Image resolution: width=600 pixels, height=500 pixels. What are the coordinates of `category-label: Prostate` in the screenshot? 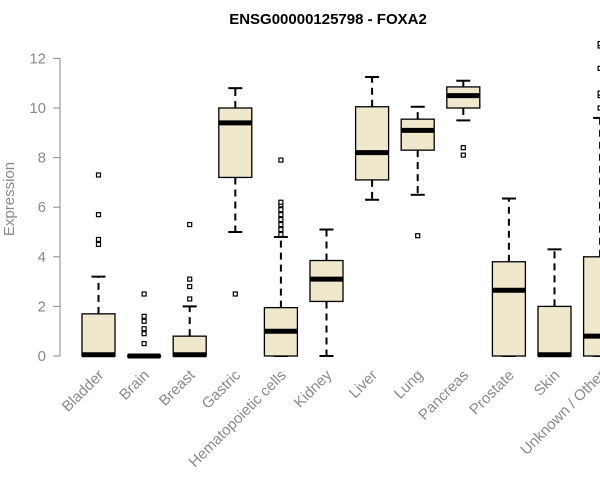 It's located at (492, 393).